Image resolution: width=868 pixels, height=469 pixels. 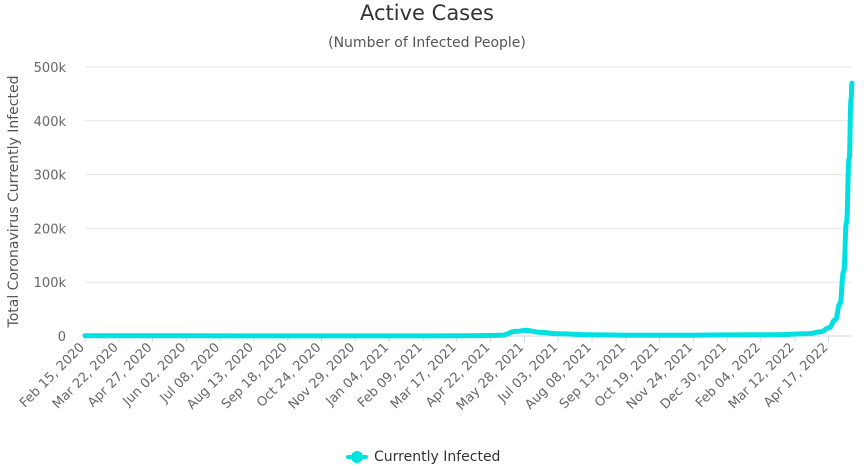 What do you see at coordinates (427, 13) in the screenshot?
I see `chart-title: Active Cases` at bounding box center [427, 13].